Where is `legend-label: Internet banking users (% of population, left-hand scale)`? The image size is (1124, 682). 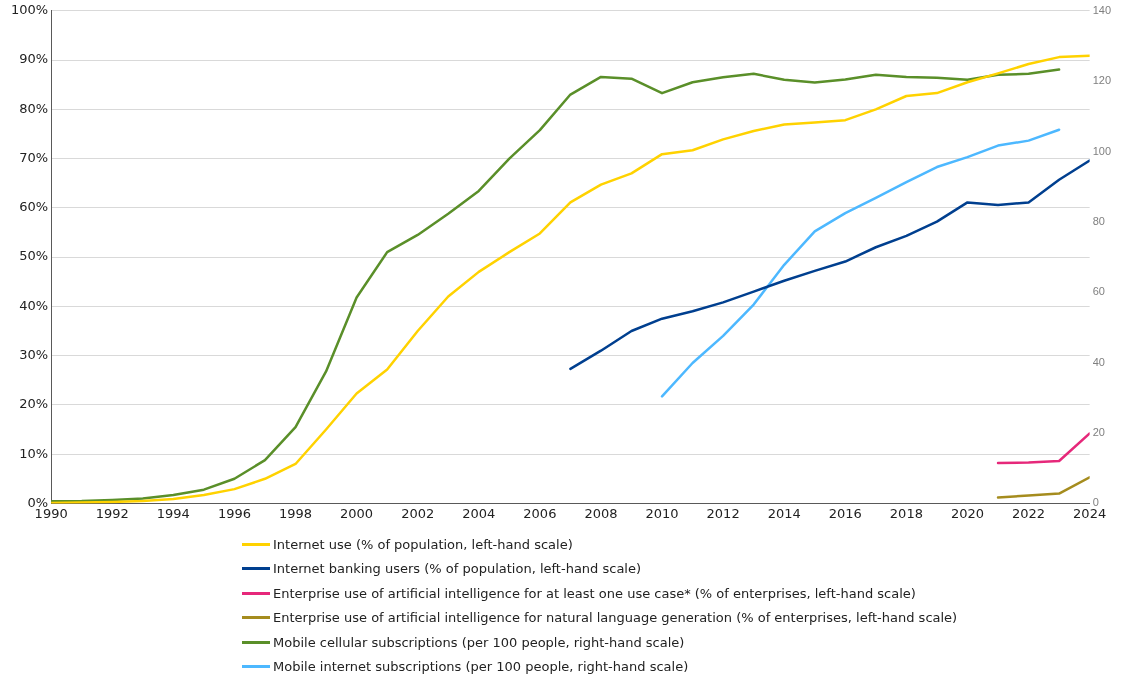 legend-label: Internet banking users (% of population, left-hand scale) is located at coordinates (457, 569).